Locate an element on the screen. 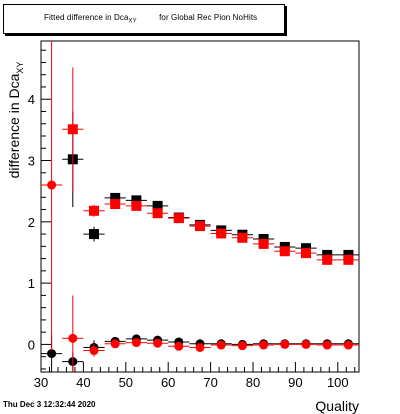 This screenshot has width=400, height=414. date-label: Thu Dec 3 12:32:44 2020 is located at coordinates (49, 404).